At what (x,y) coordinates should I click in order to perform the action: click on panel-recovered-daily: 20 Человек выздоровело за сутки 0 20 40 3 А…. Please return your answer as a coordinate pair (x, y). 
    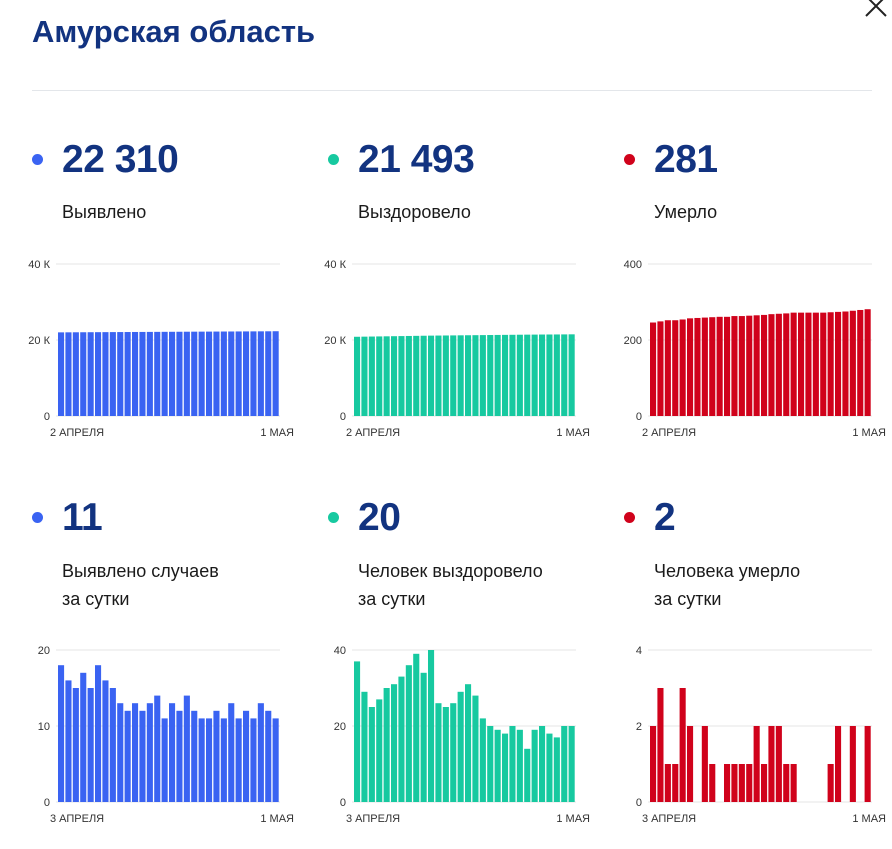
    Looking at the image, I should click on (459, 658).